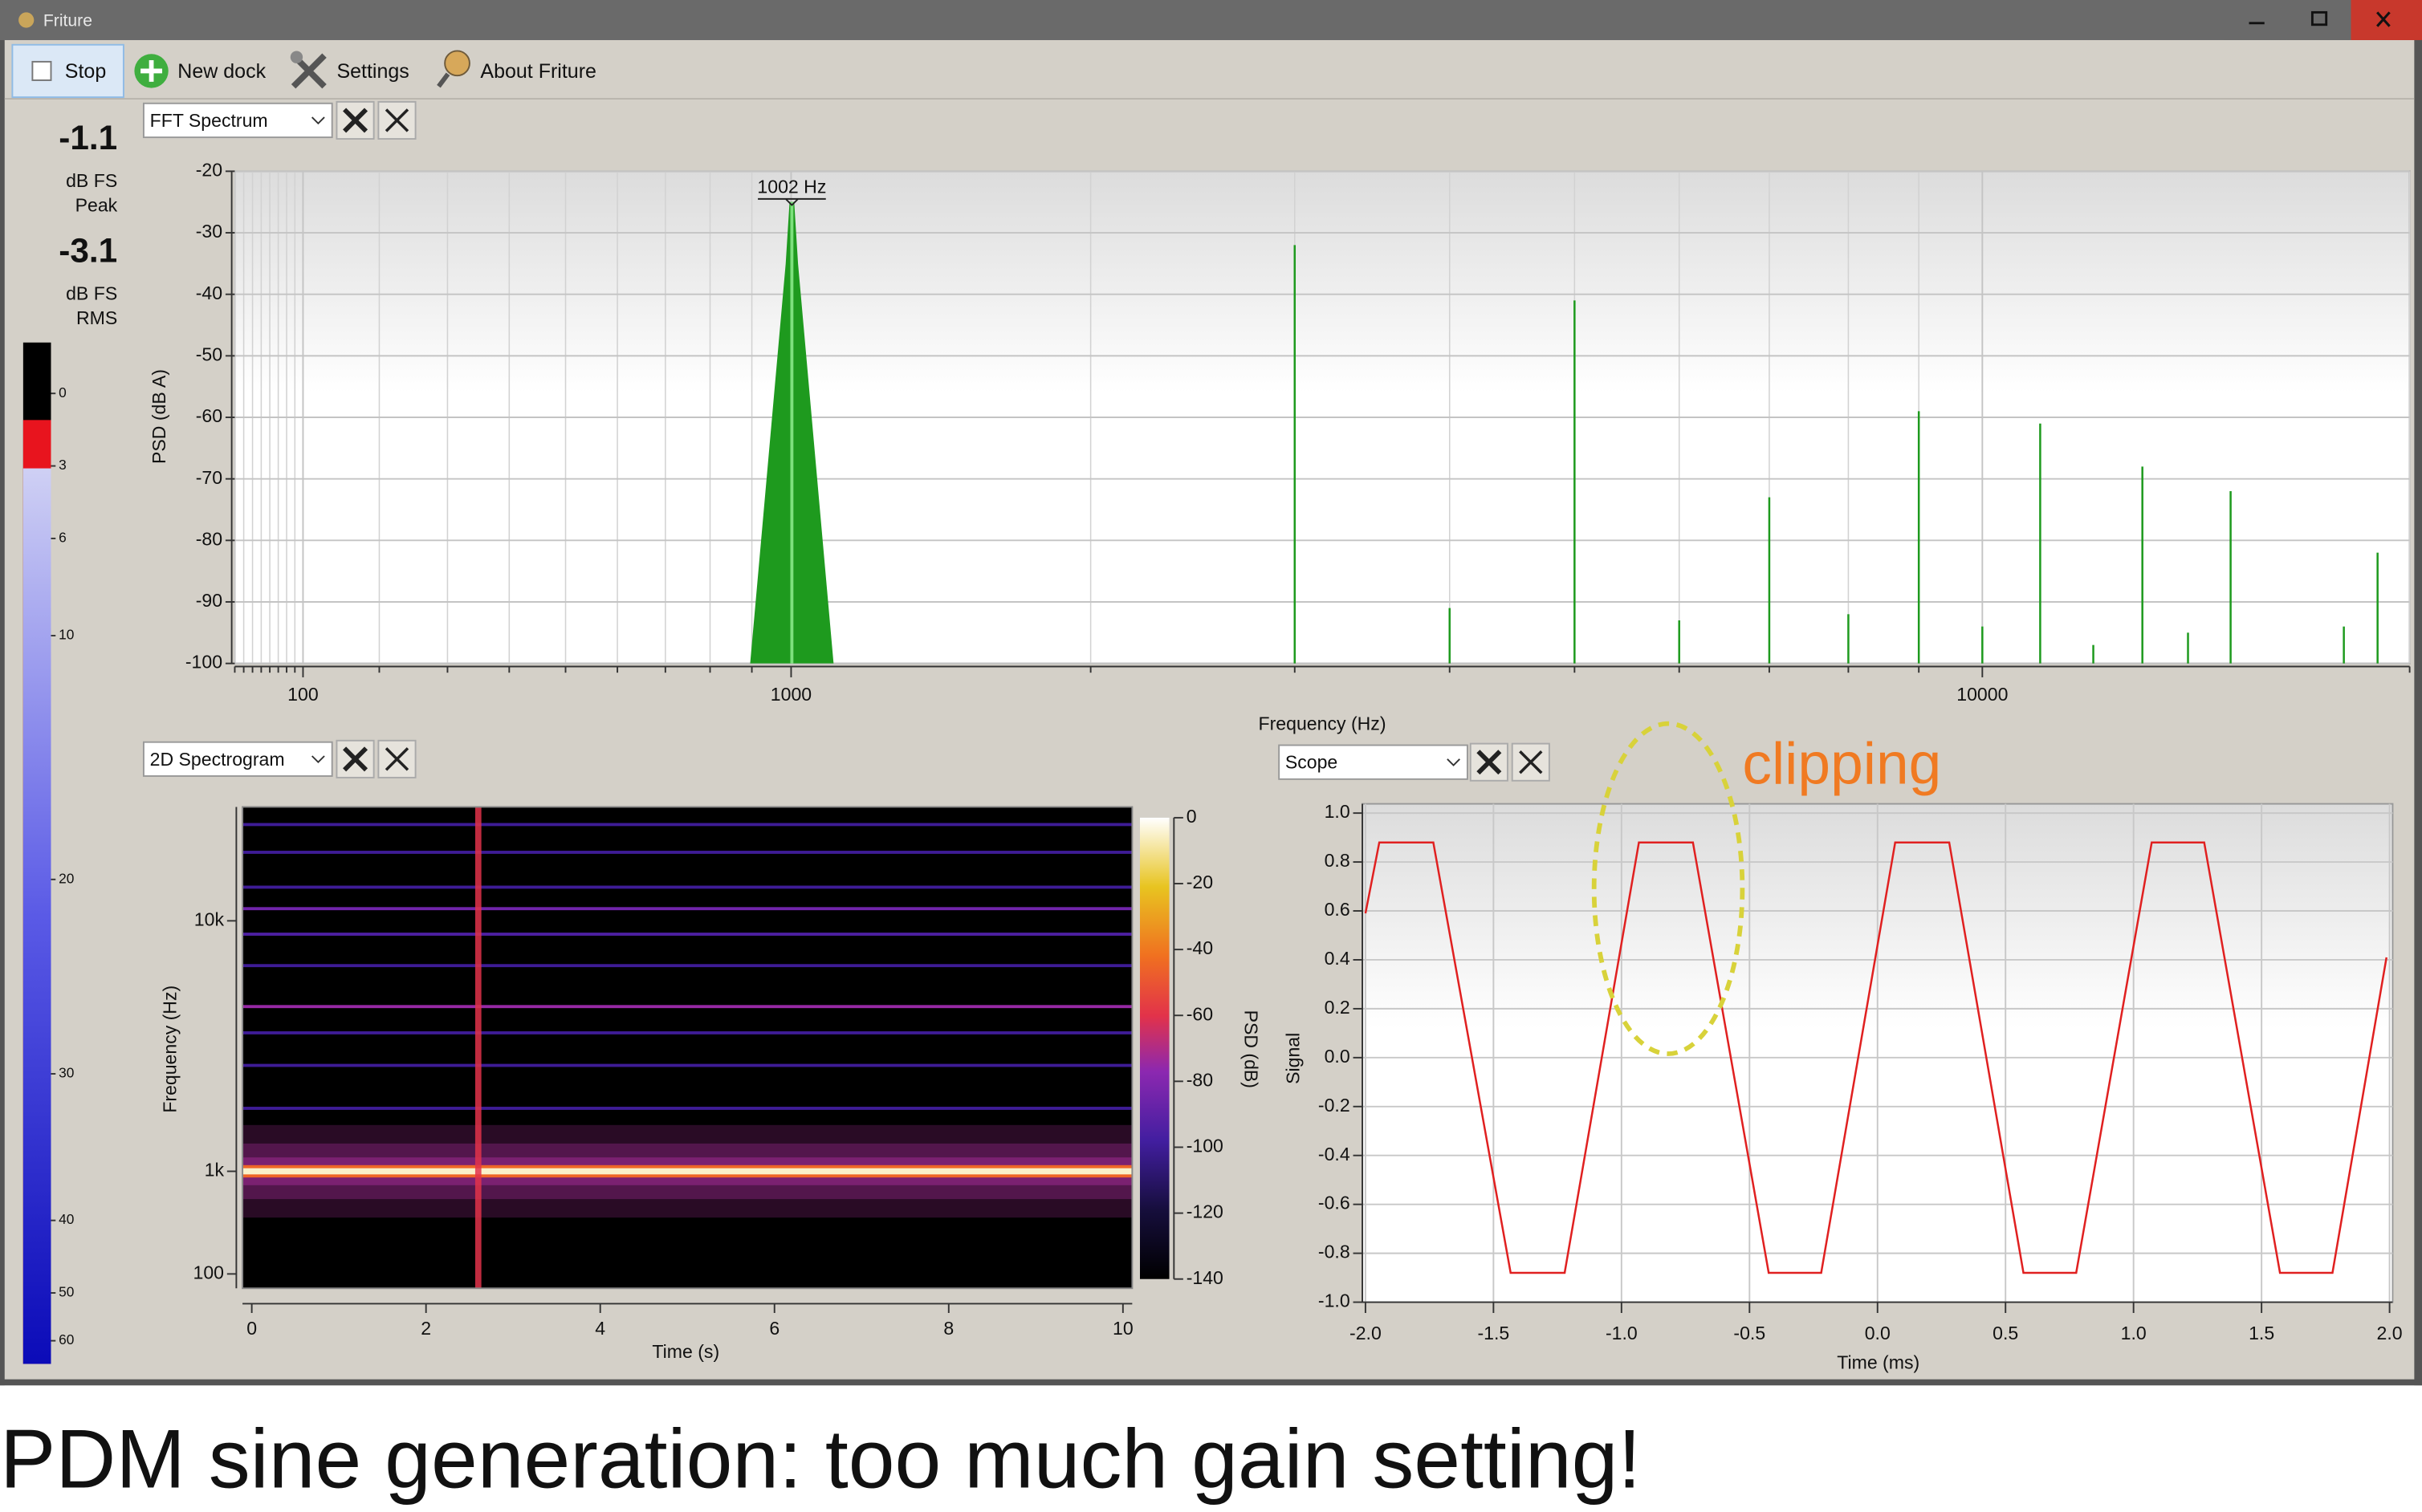  What do you see at coordinates (1493, 1333) in the screenshot?
I see `x-tick-label: -1.5` at bounding box center [1493, 1333].